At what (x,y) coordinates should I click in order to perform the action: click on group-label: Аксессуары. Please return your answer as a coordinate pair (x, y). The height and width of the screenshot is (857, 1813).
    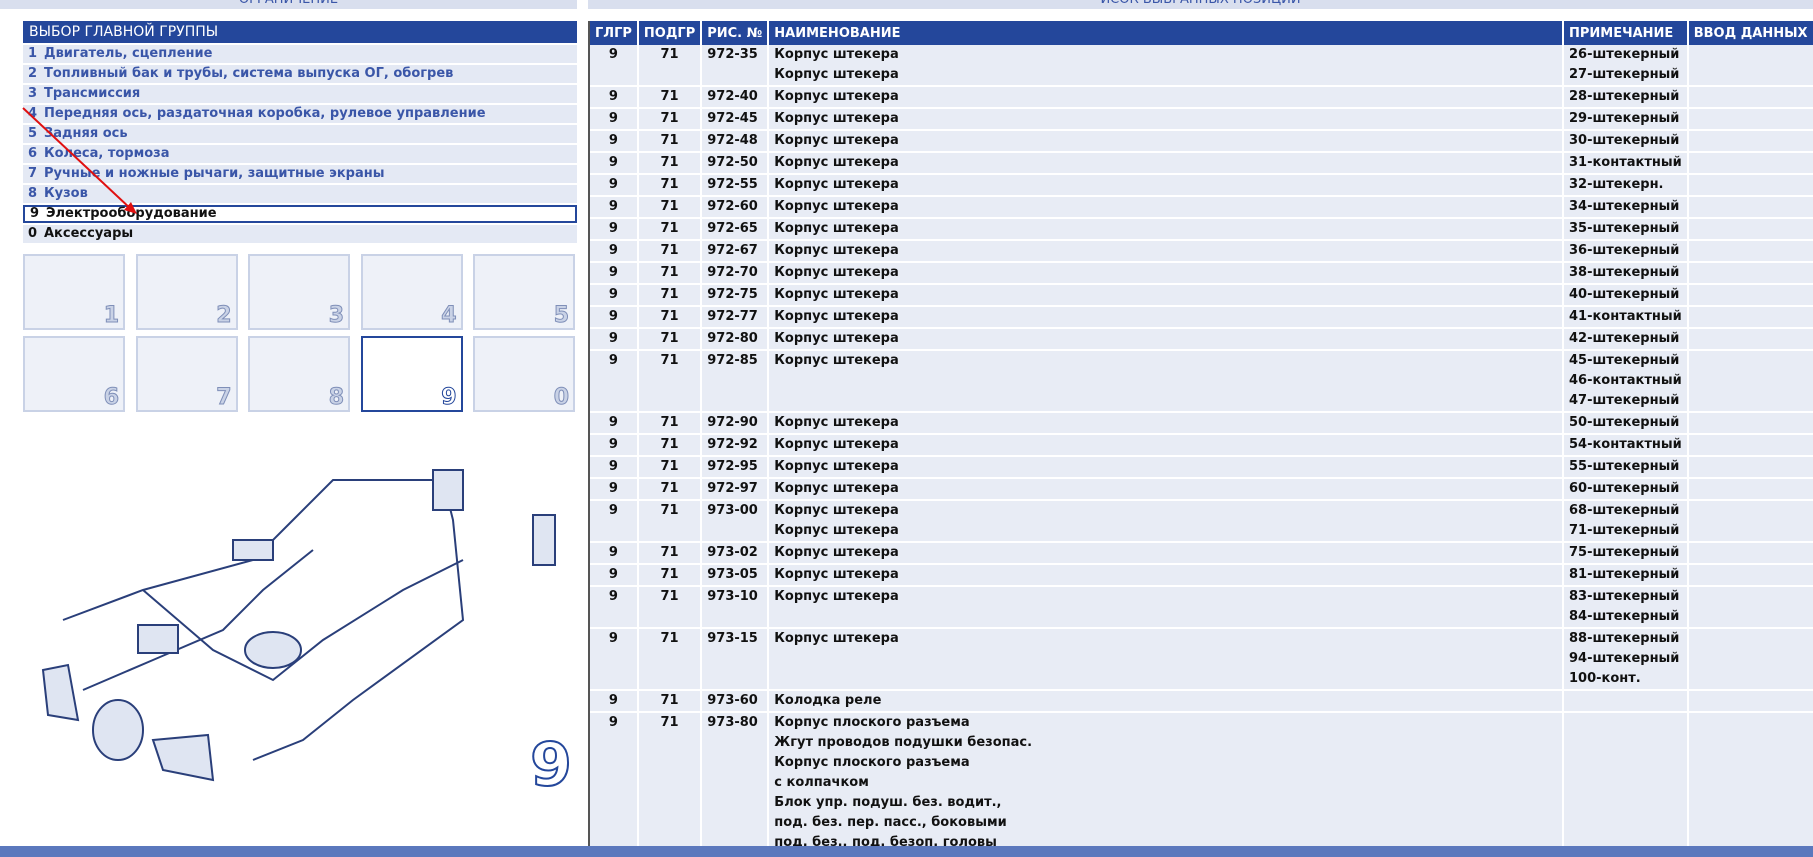
    Looking at the image, I should click on (89, 233).